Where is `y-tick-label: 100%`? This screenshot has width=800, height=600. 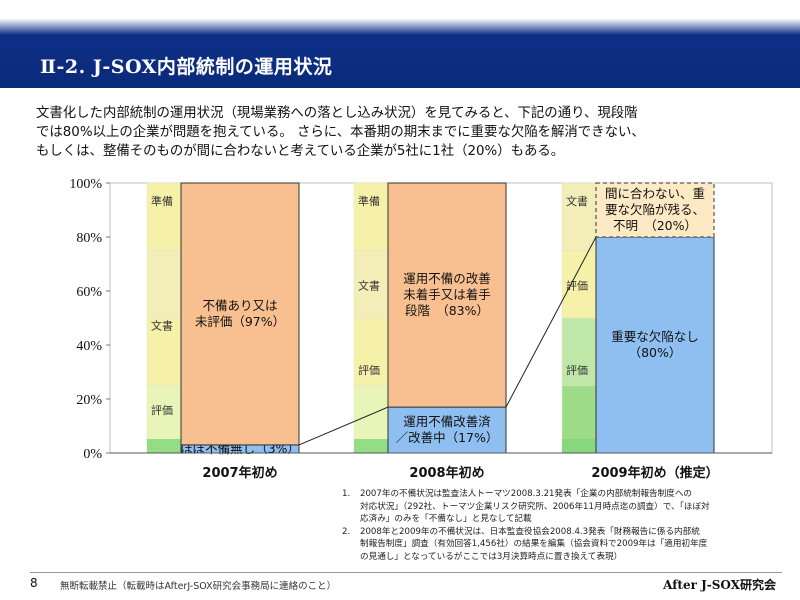
y-tick-label: 100% is located at coordinates (85, 184).